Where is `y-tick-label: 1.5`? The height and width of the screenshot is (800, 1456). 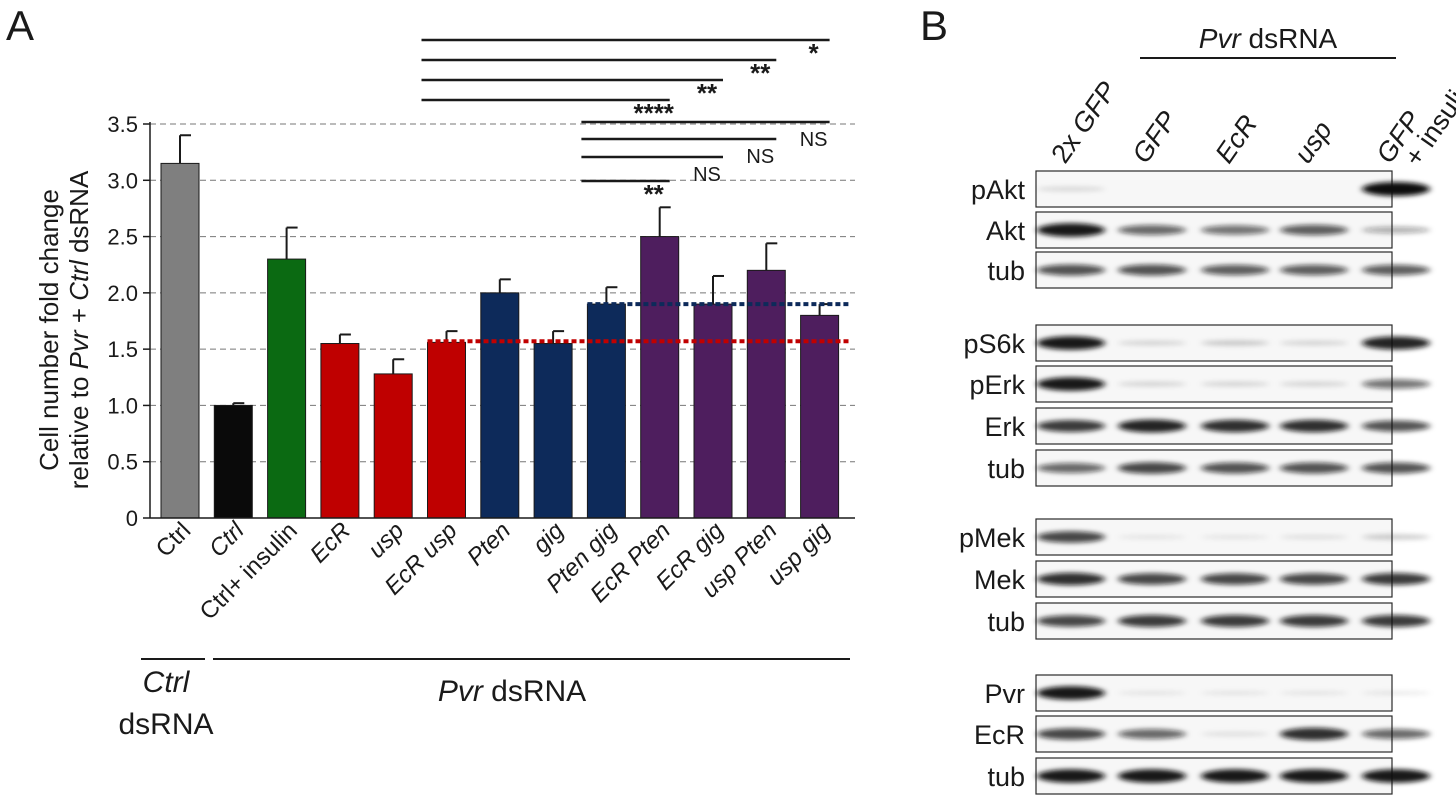
y-tick-label: 1.5 is located at coordinates (122, 349).